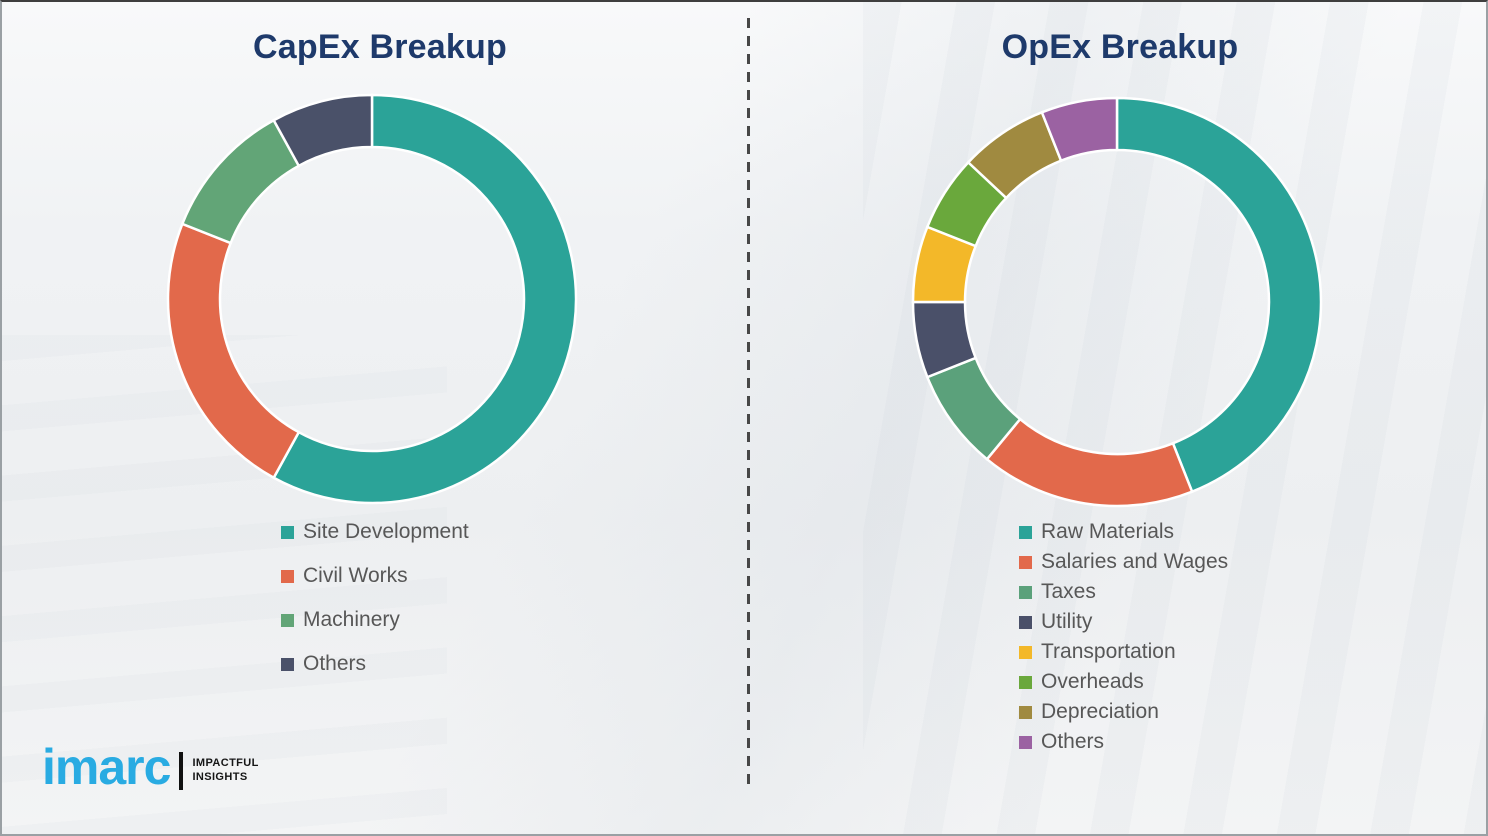 The width and height of the screenshot is (1488, 836). What do you see at coordinates (425, 299) in the screenshot?
I see `donut-segment-site-development` at bounding box center [425, 299].